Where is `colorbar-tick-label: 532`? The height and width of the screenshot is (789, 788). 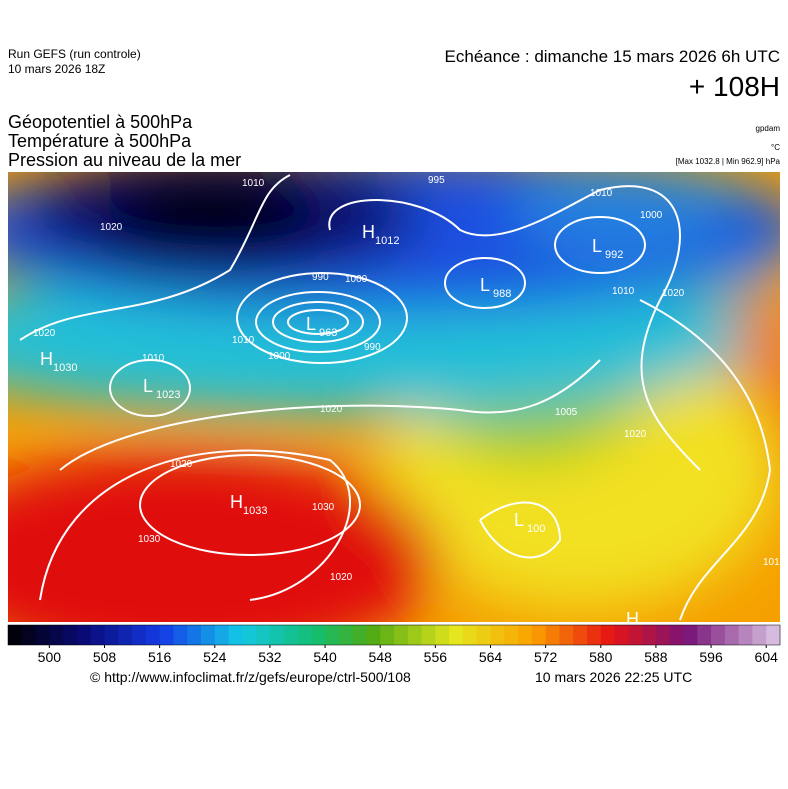 colorbar-tick-label: 532 is located at coordinates (270, 657).